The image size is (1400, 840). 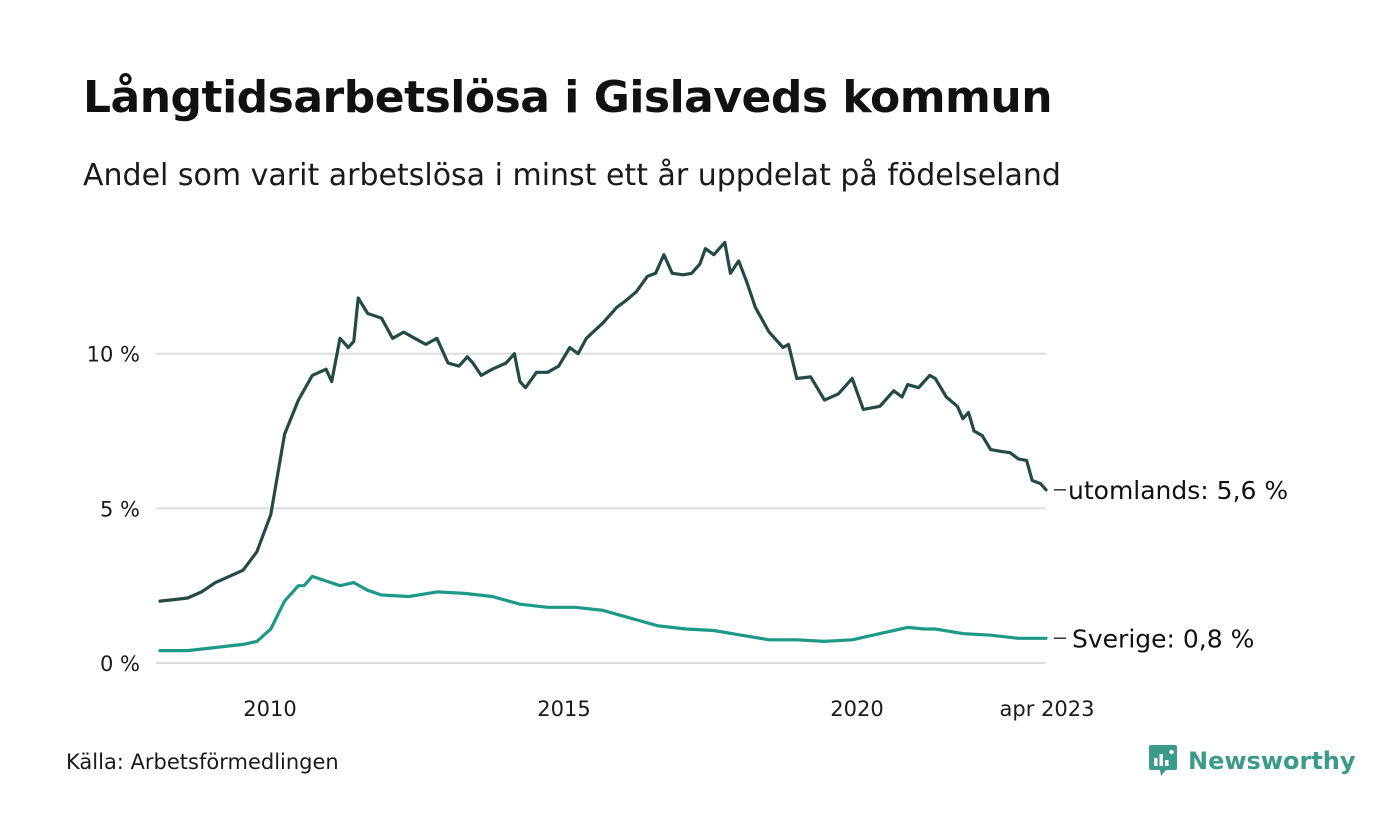 I want to click on y-axis: 0 % 5 % 10 %, so click(x=113, y=509).